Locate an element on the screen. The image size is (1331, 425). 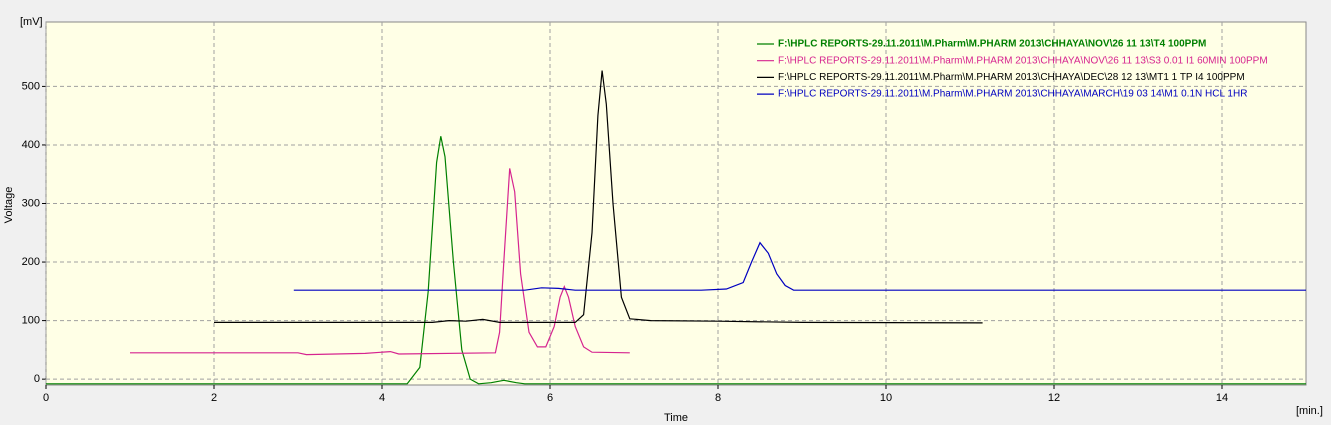
x-unit: [min.] is located at coordinates (1309, 411).